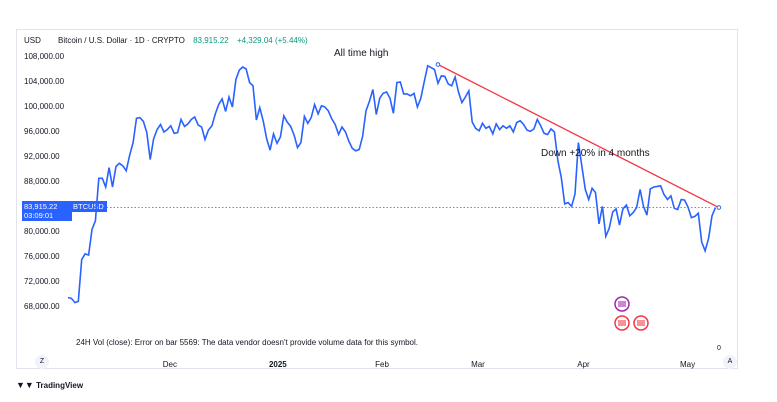 This screenshot has width=777, height=402. What do you see at coordinates (583, 364) in the screenshot?
I see `x-tick-label: Apr` at bounding box center [583, 364].